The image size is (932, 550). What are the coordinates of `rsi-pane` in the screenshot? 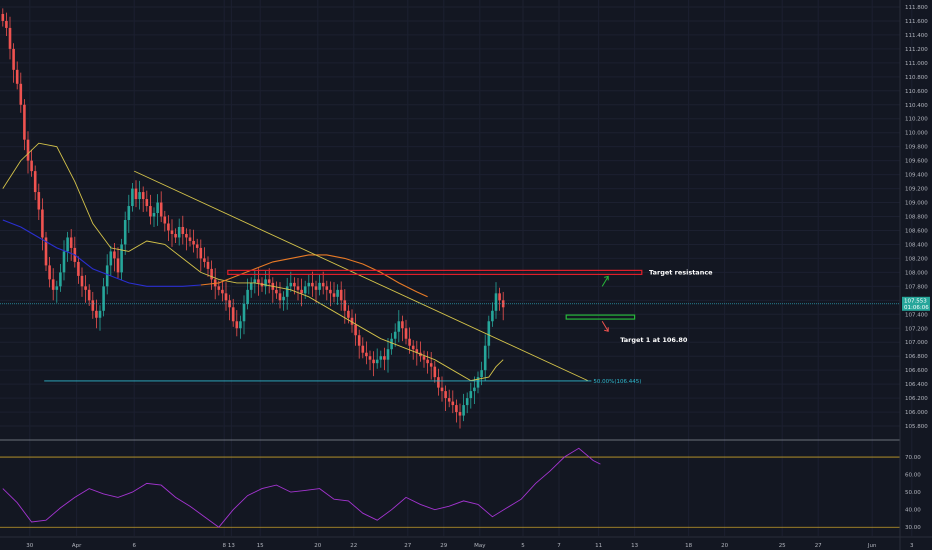 It's located at (450, 487).